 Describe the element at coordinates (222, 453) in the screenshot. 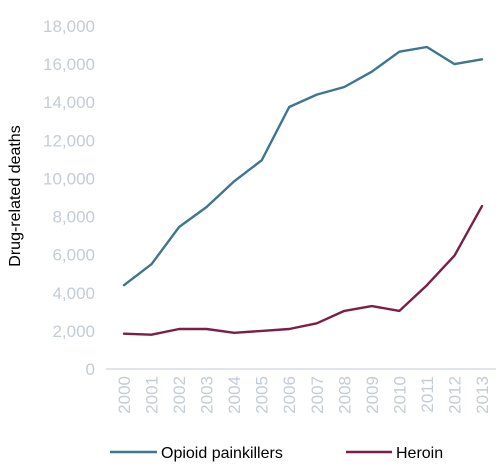

I see `legend-label: Opioid painkillers` at that location.